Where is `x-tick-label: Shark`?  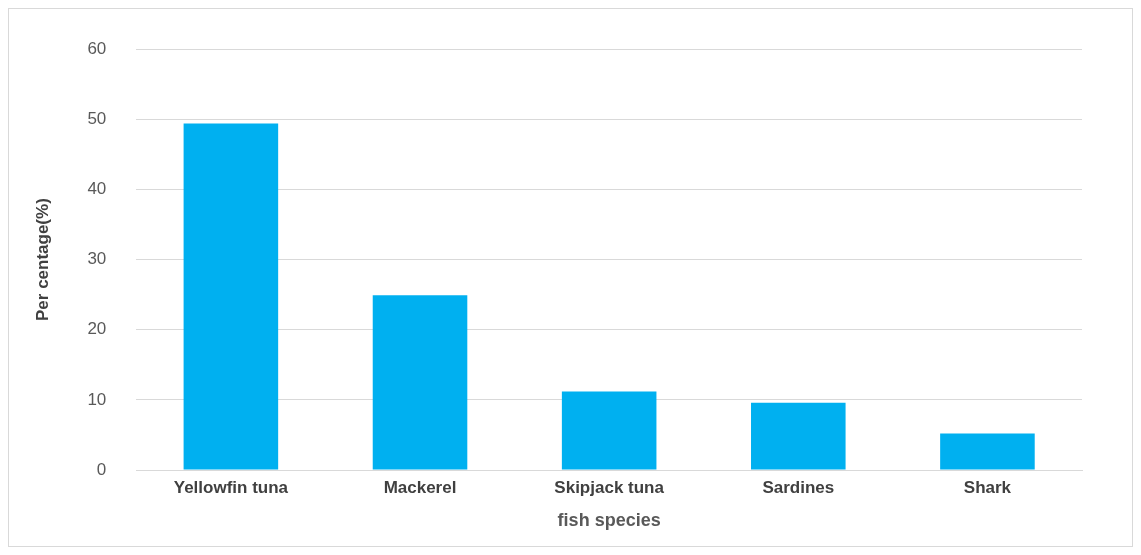 x-tick-label: Shark is located at coordinates (987, 487).